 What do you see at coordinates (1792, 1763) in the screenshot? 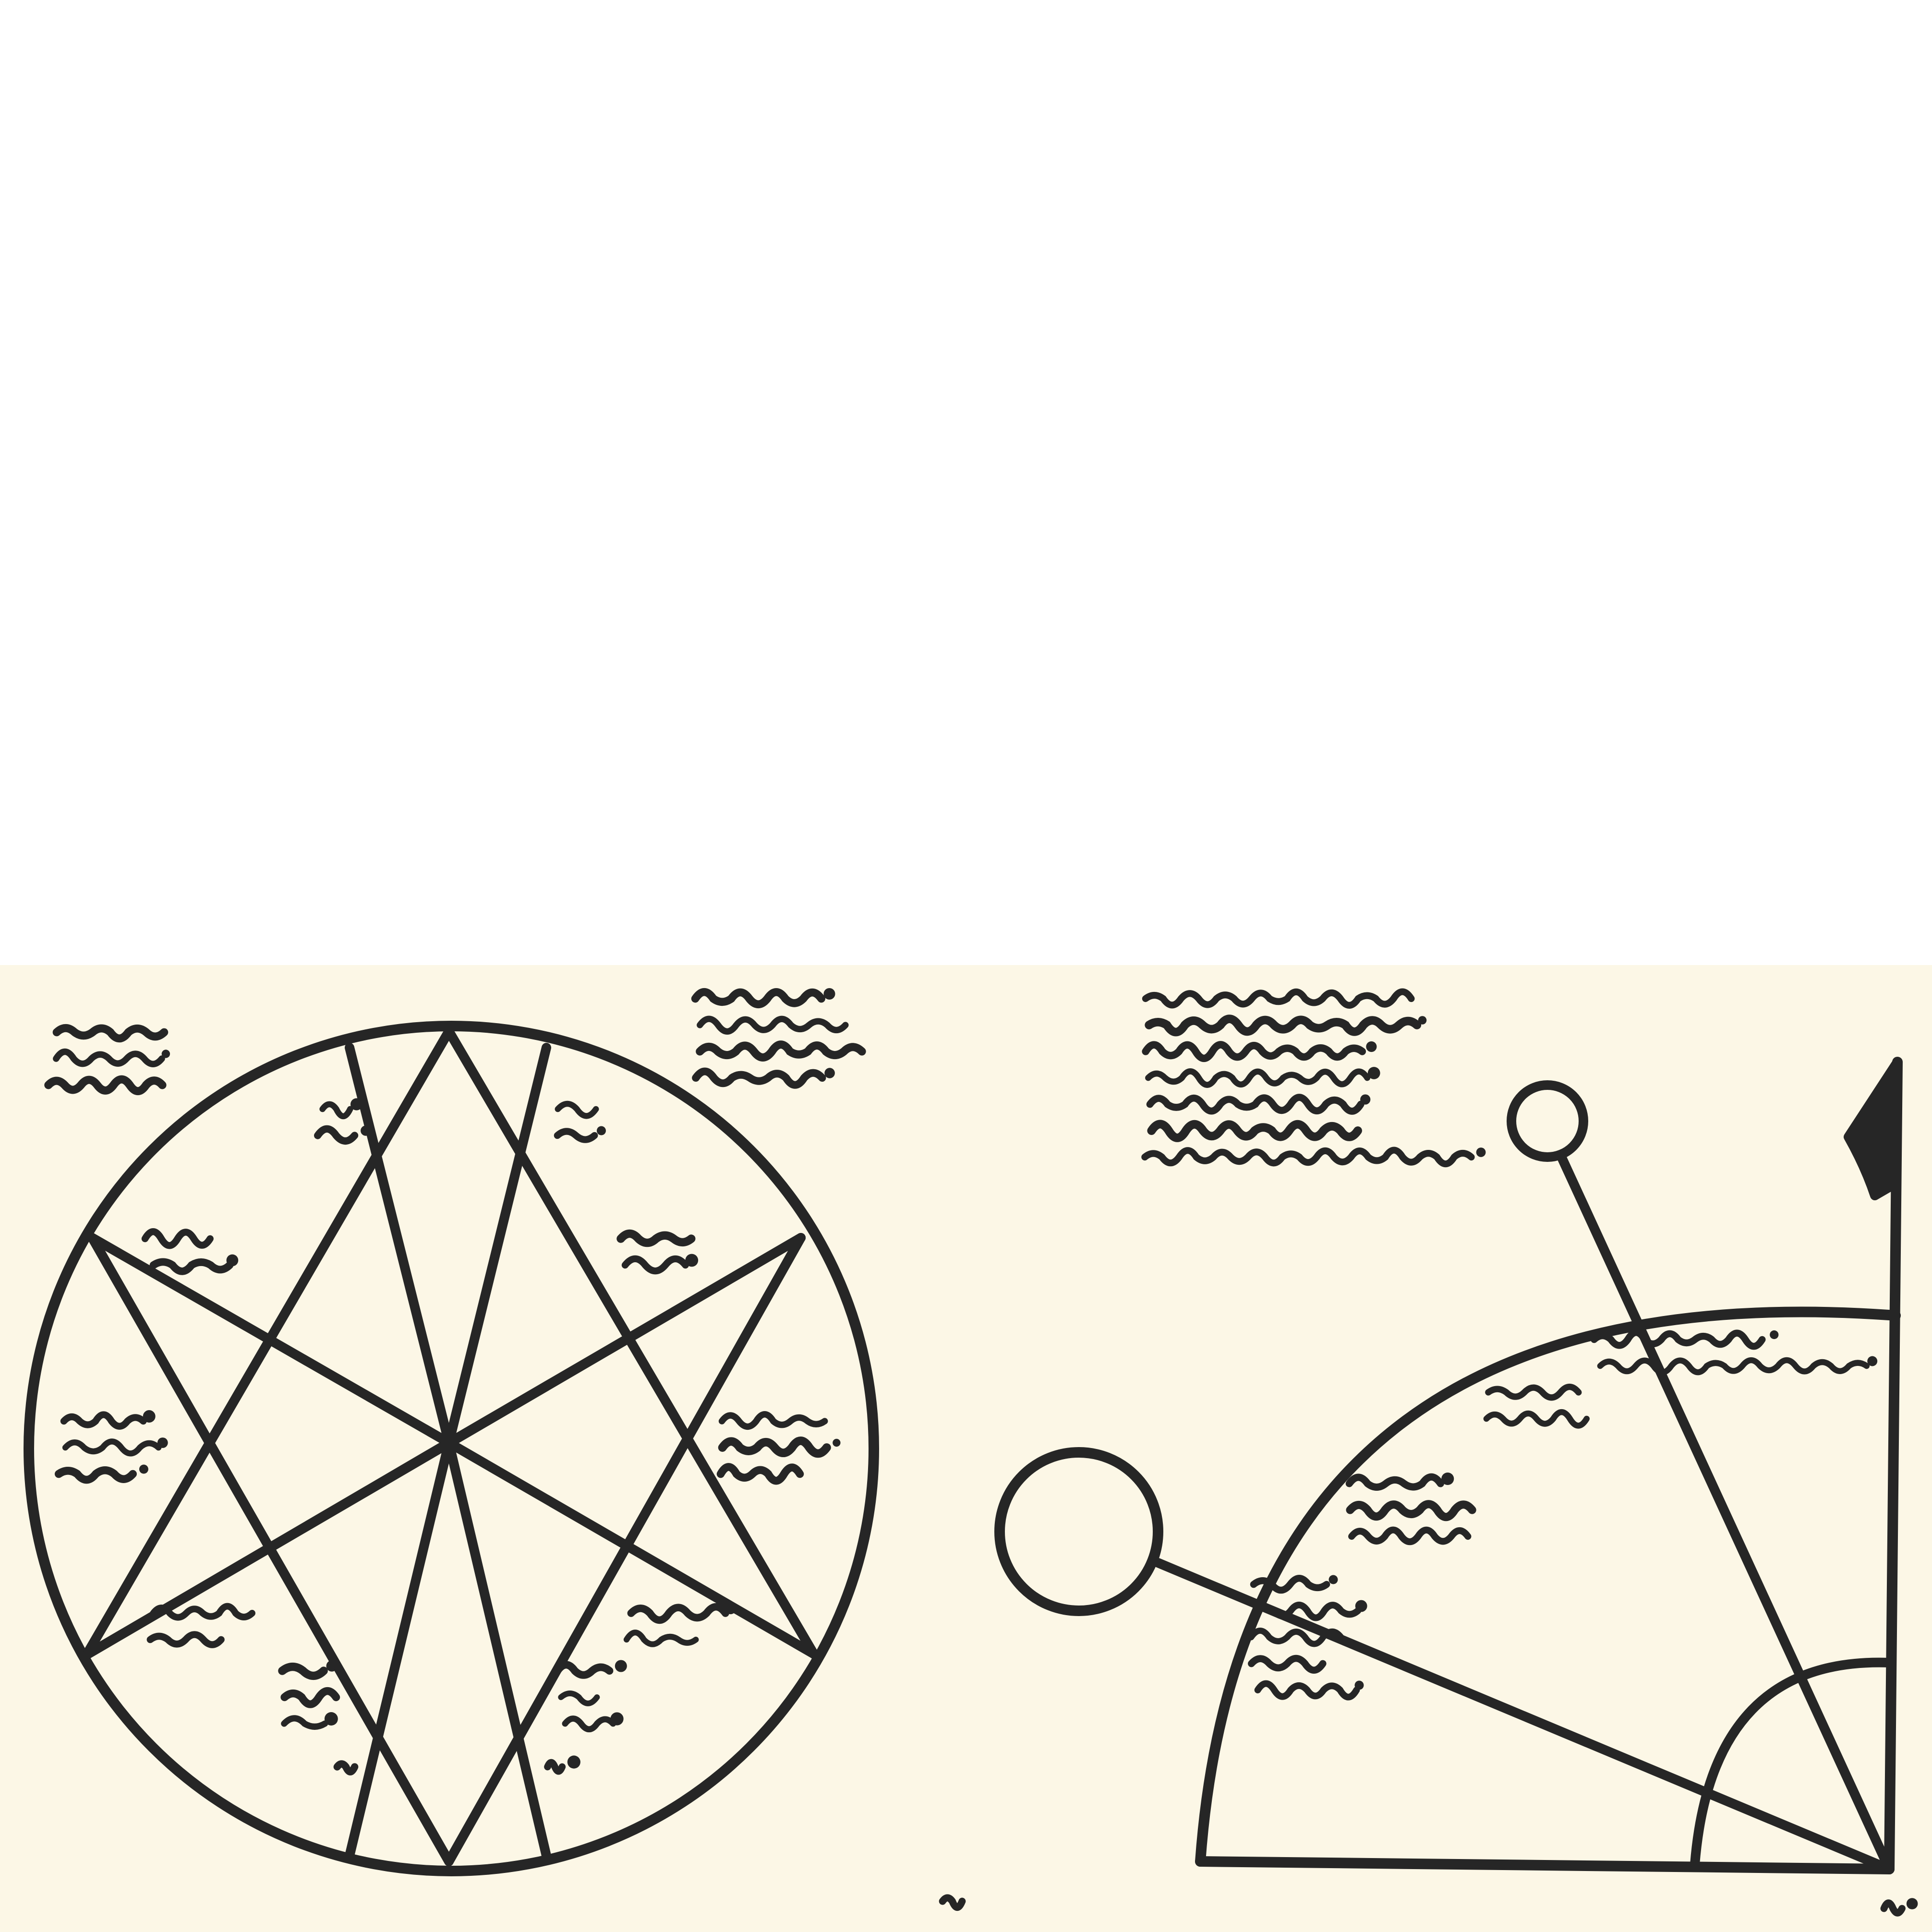
I see `small-arc` at bounding box center [1792, 1763].